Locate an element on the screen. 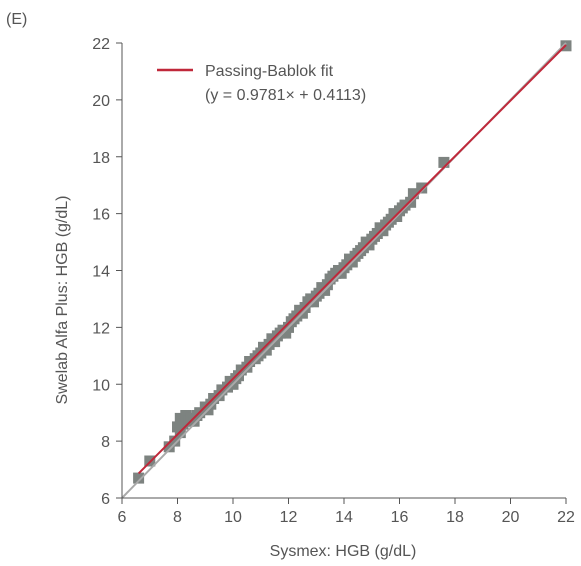 The height and width of the screenshot is (566, 581). y-tick-label: 6 is located at coordinates (105, 499).